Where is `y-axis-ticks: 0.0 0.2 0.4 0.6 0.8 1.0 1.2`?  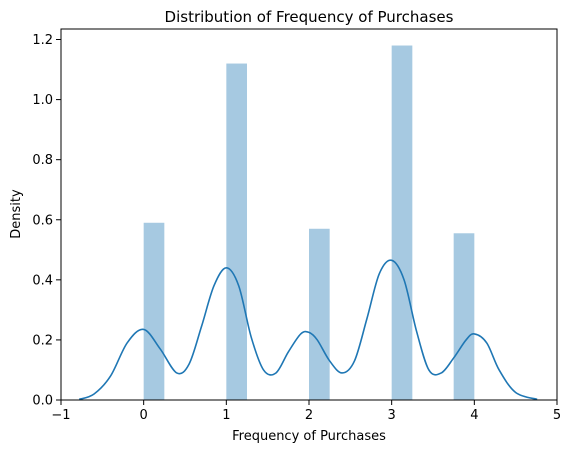
y-axis-ticks: 0.0 0.2 0.4 0.6 0.8 1.0 1.2 is located at coordinates (46, 221).